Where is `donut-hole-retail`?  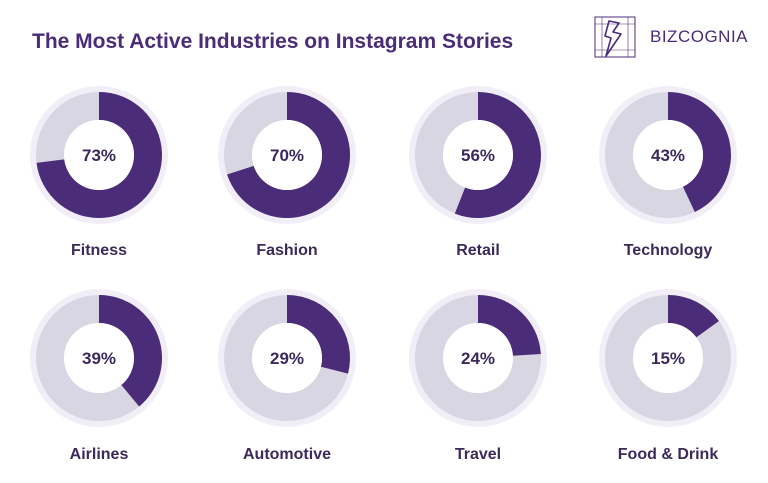 donut-hole-retail is located at coordinates (478, 155).